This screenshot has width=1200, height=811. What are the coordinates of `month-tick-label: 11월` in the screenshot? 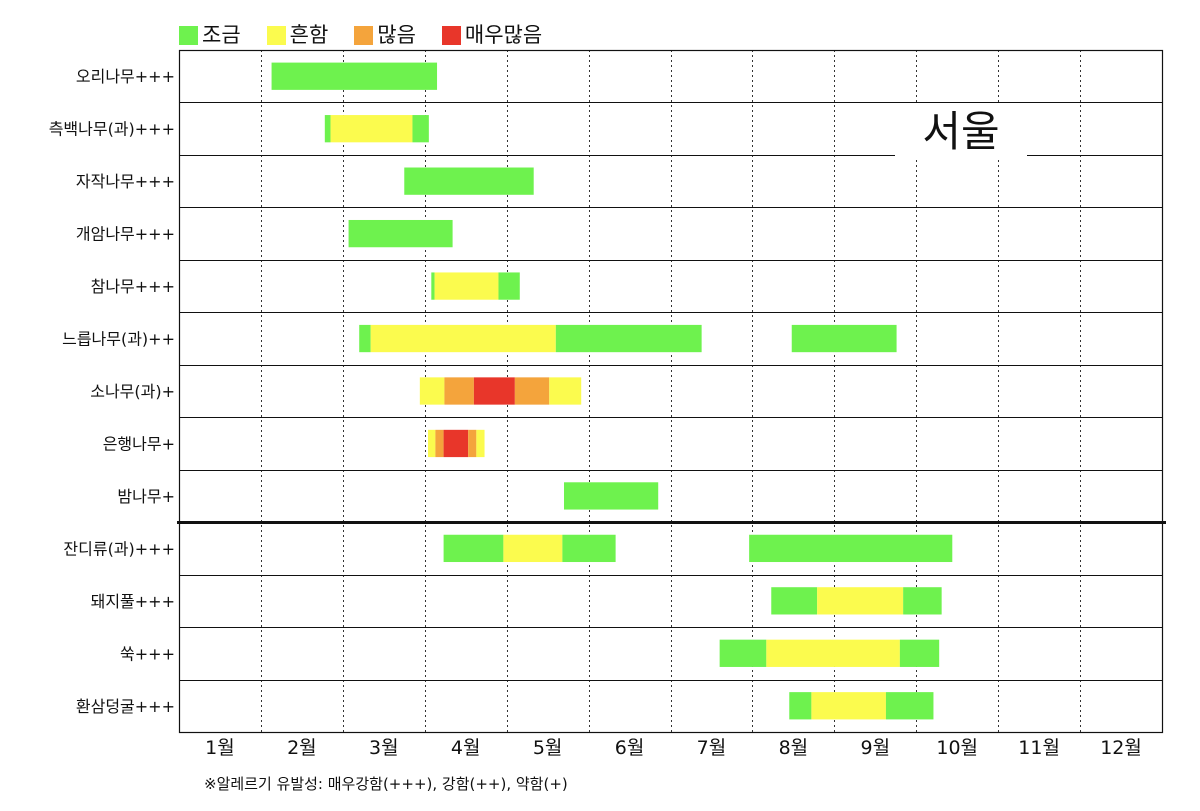 It's located at (1039, 748).